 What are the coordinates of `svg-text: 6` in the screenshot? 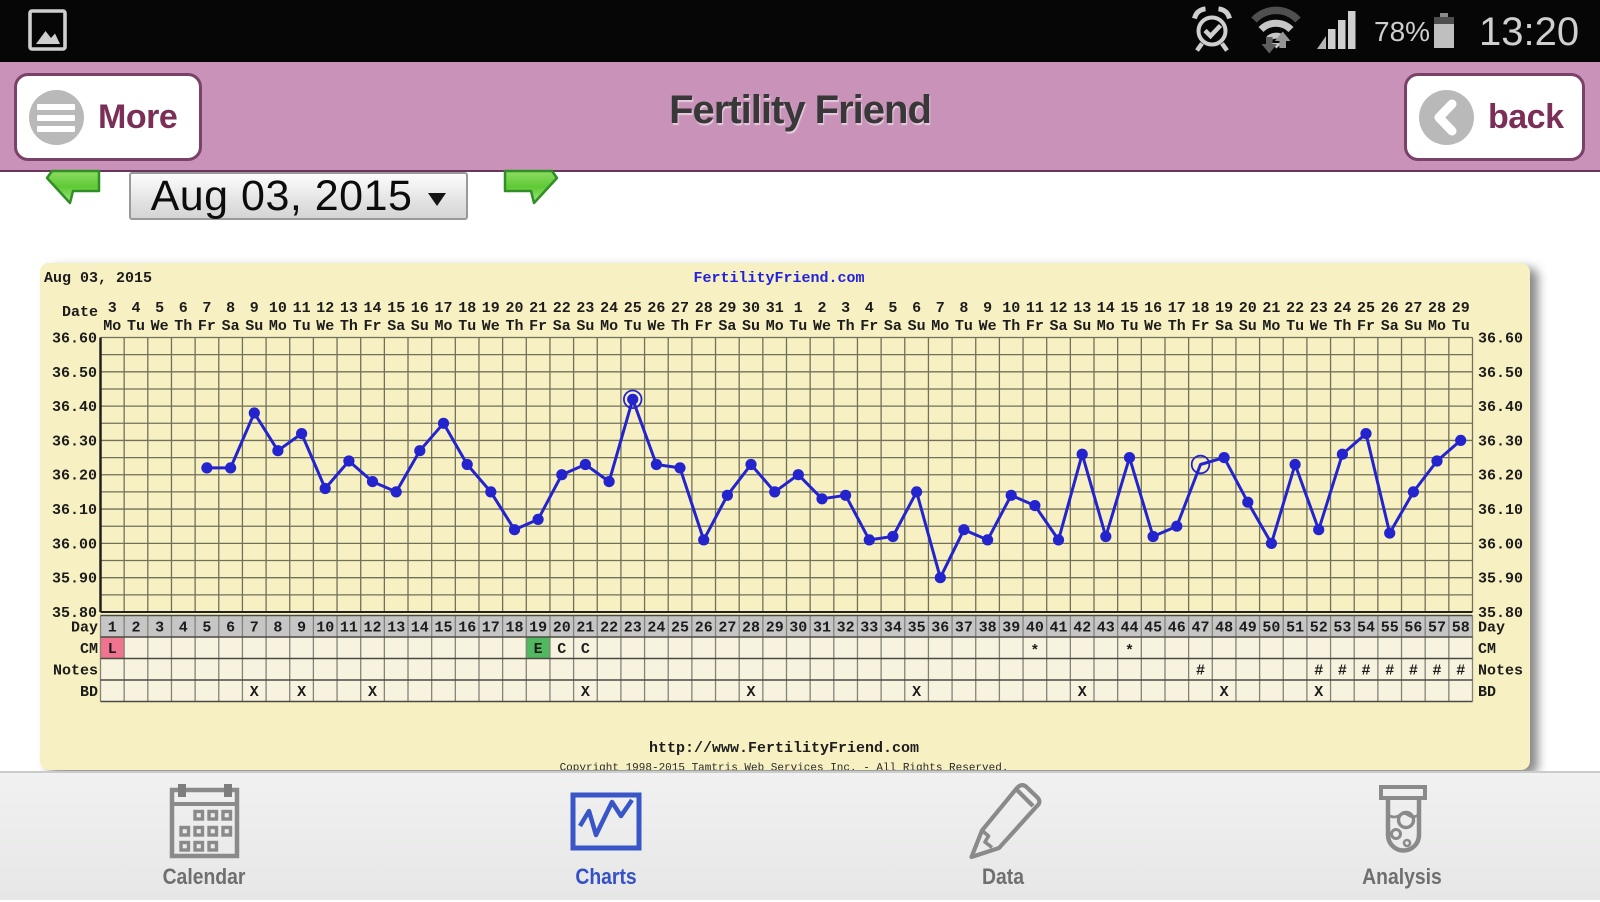 It's located at (916, 308).